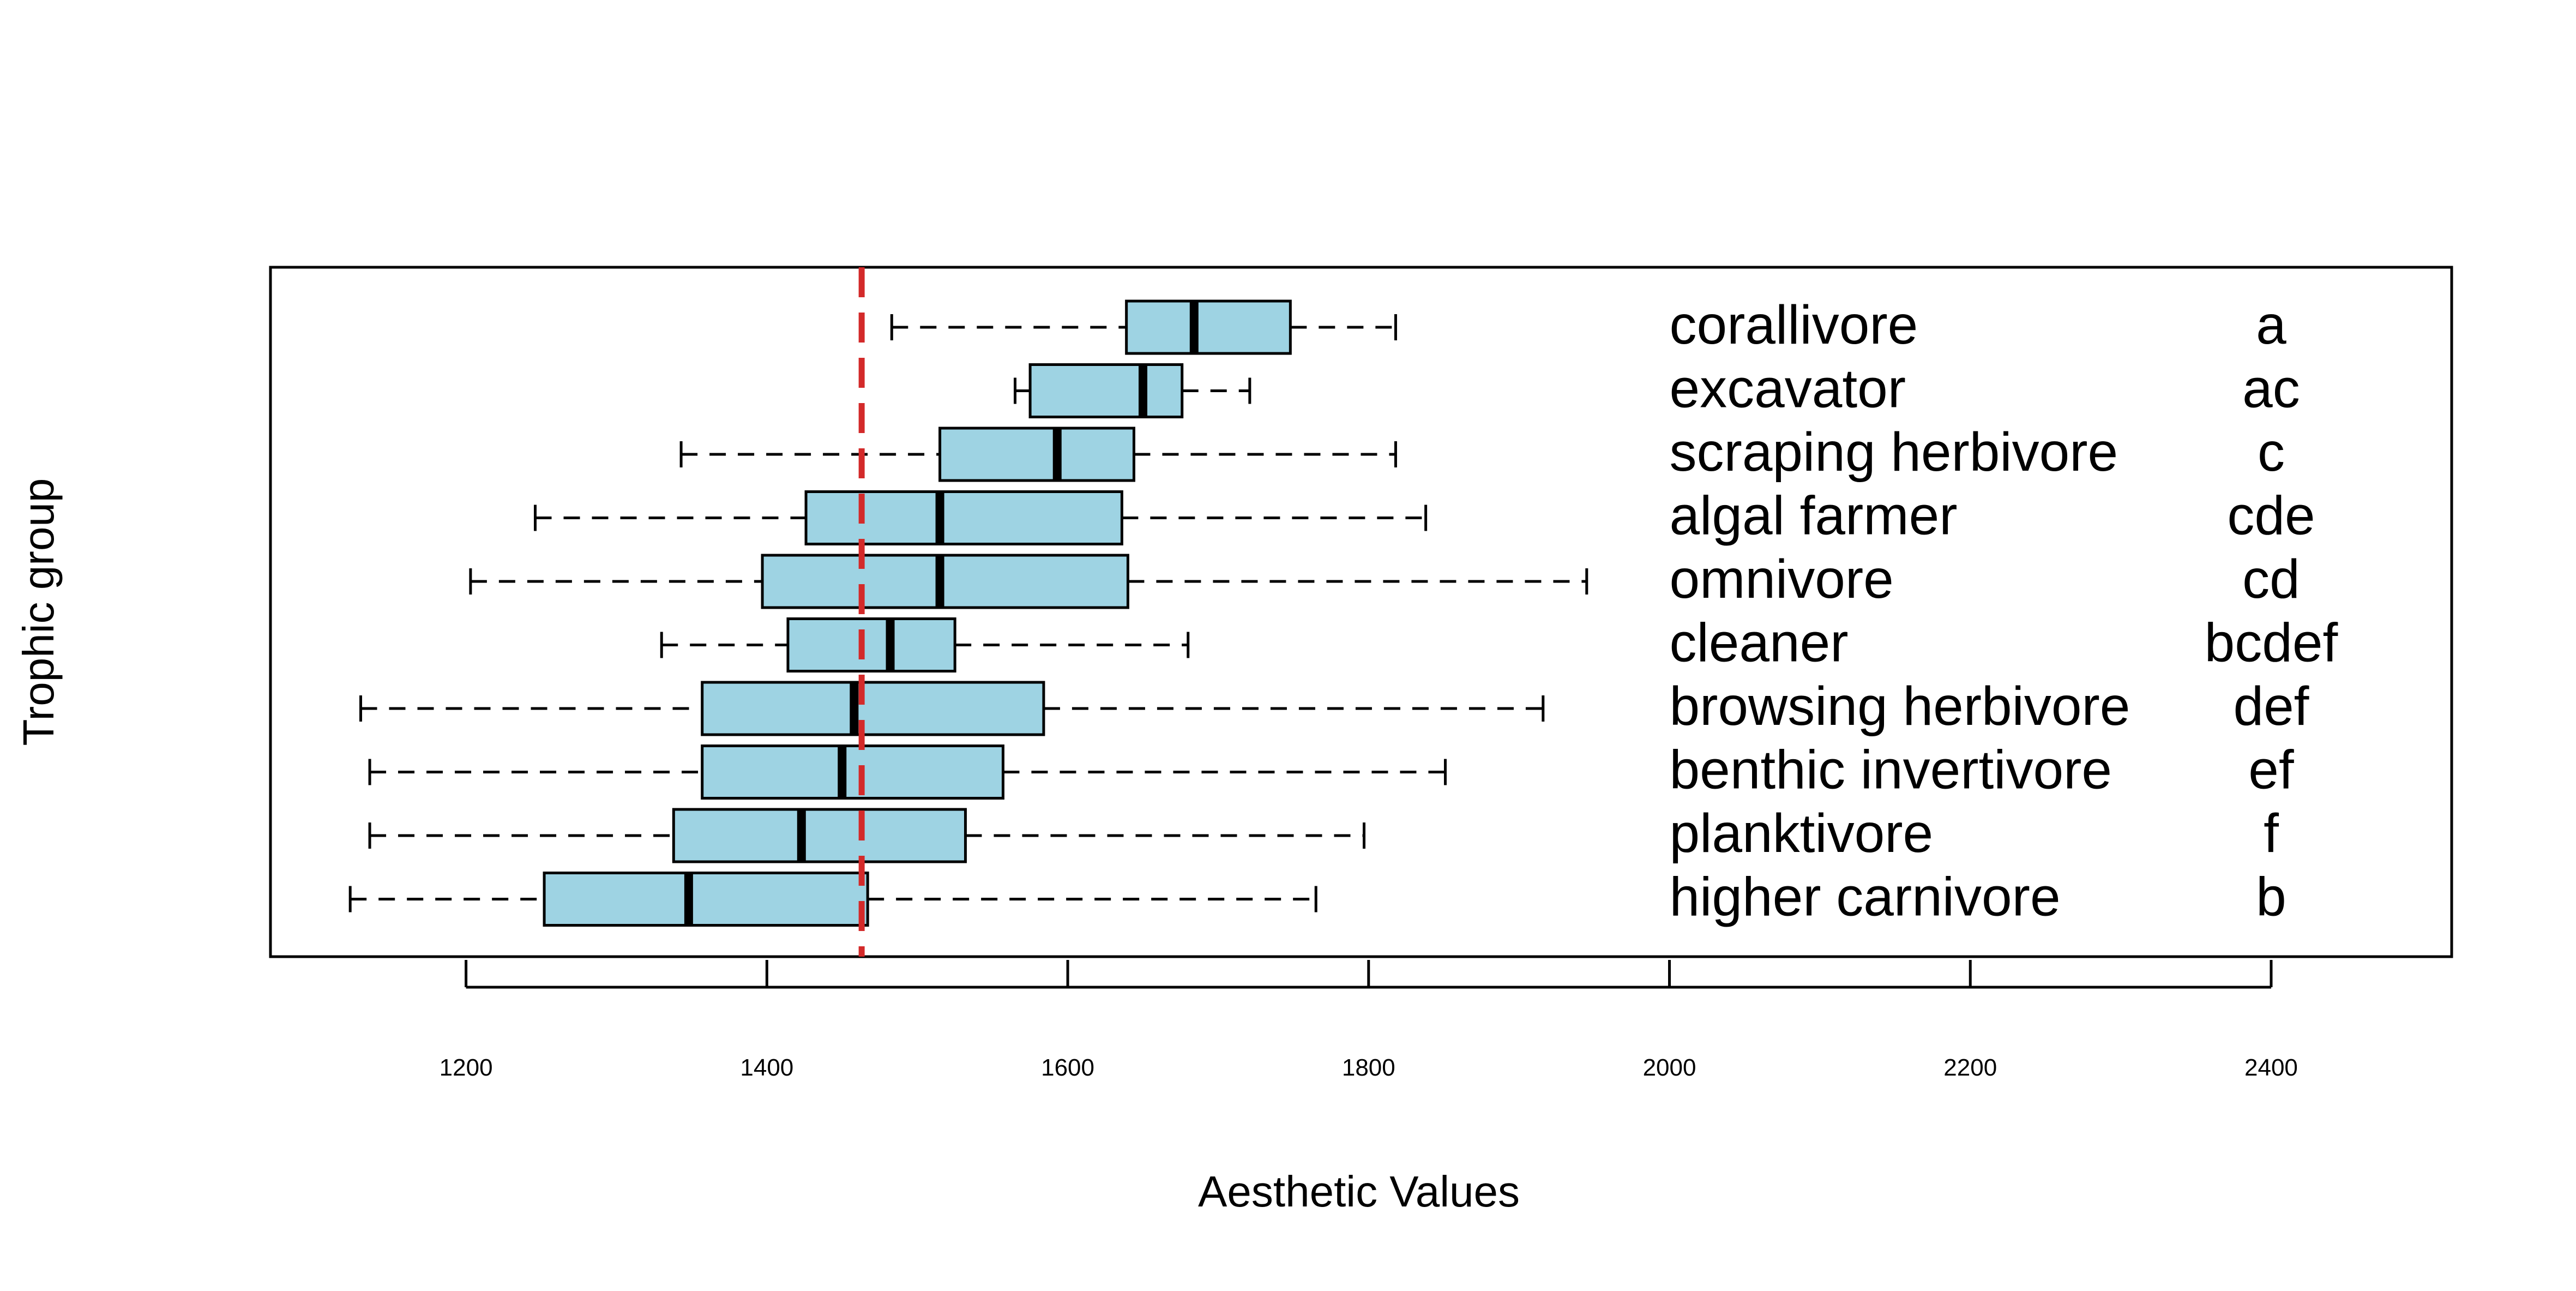 The height and width of the screenshot is (1291, 2576). What do you see at coordinates (1970, 1067) in the screenshot?
I see `x-tick-label: 2200` at bounding box center [1970, 1067].